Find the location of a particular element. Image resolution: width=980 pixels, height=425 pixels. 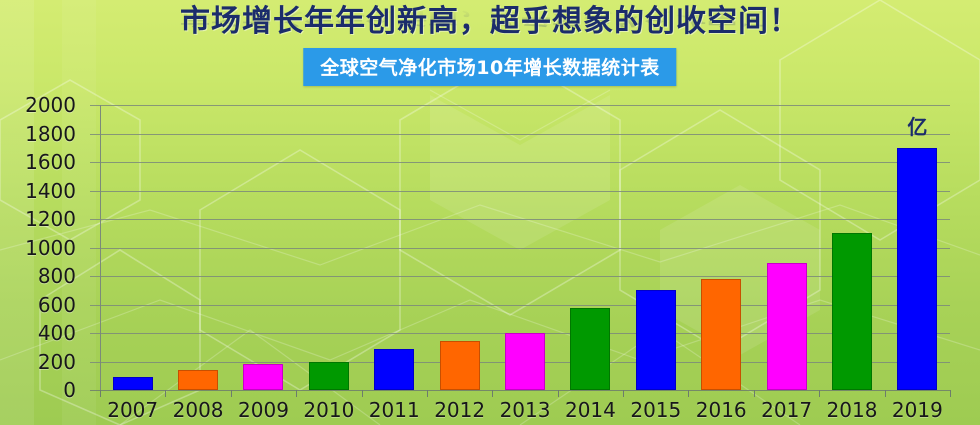

bar-2015 is located at coordinates (655, 339).